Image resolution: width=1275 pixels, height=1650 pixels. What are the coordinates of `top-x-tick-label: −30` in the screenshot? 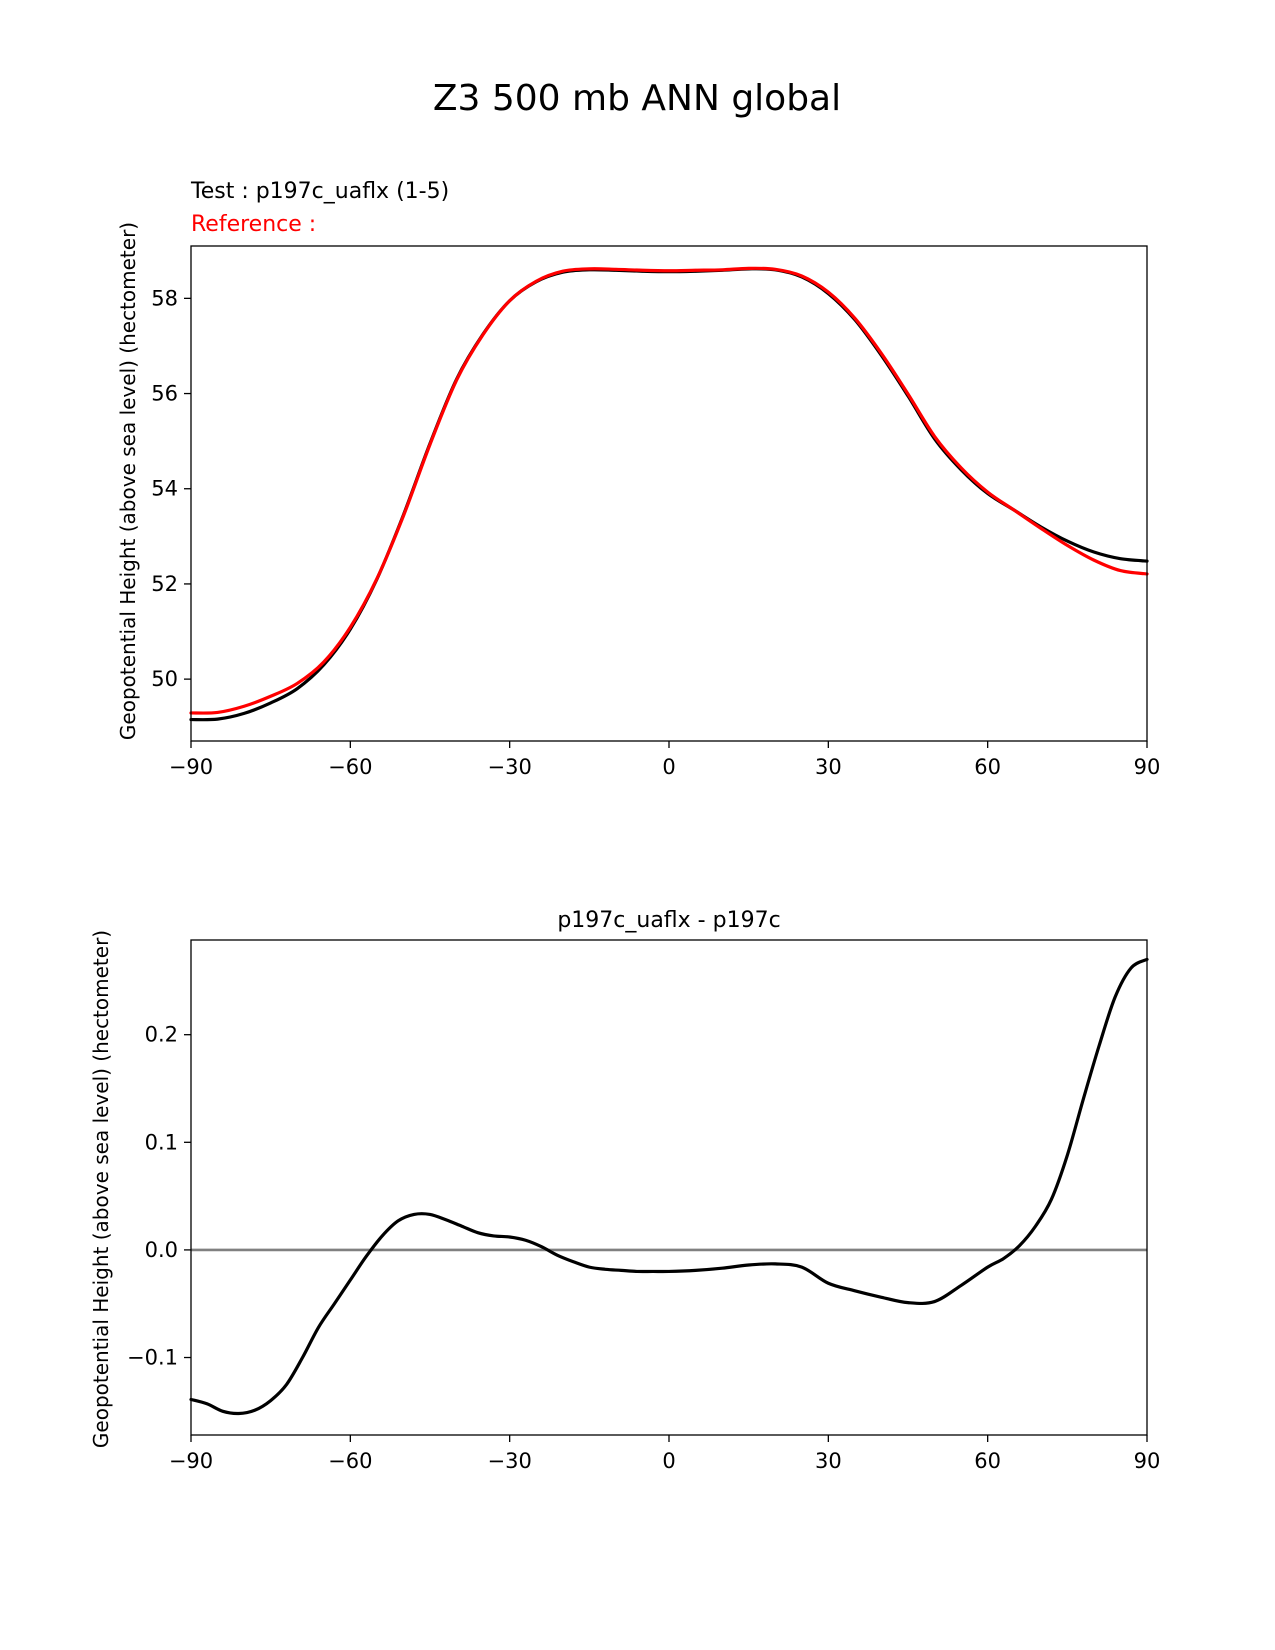 It's located at (510, 767).